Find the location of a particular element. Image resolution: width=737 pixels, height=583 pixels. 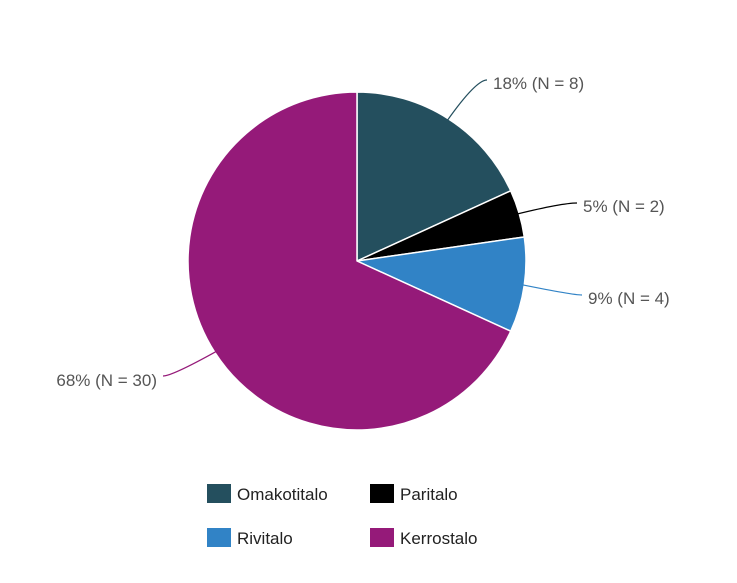

data-label-kerrostalo: 68% (N = 30) is located at coordinates (106, 380).